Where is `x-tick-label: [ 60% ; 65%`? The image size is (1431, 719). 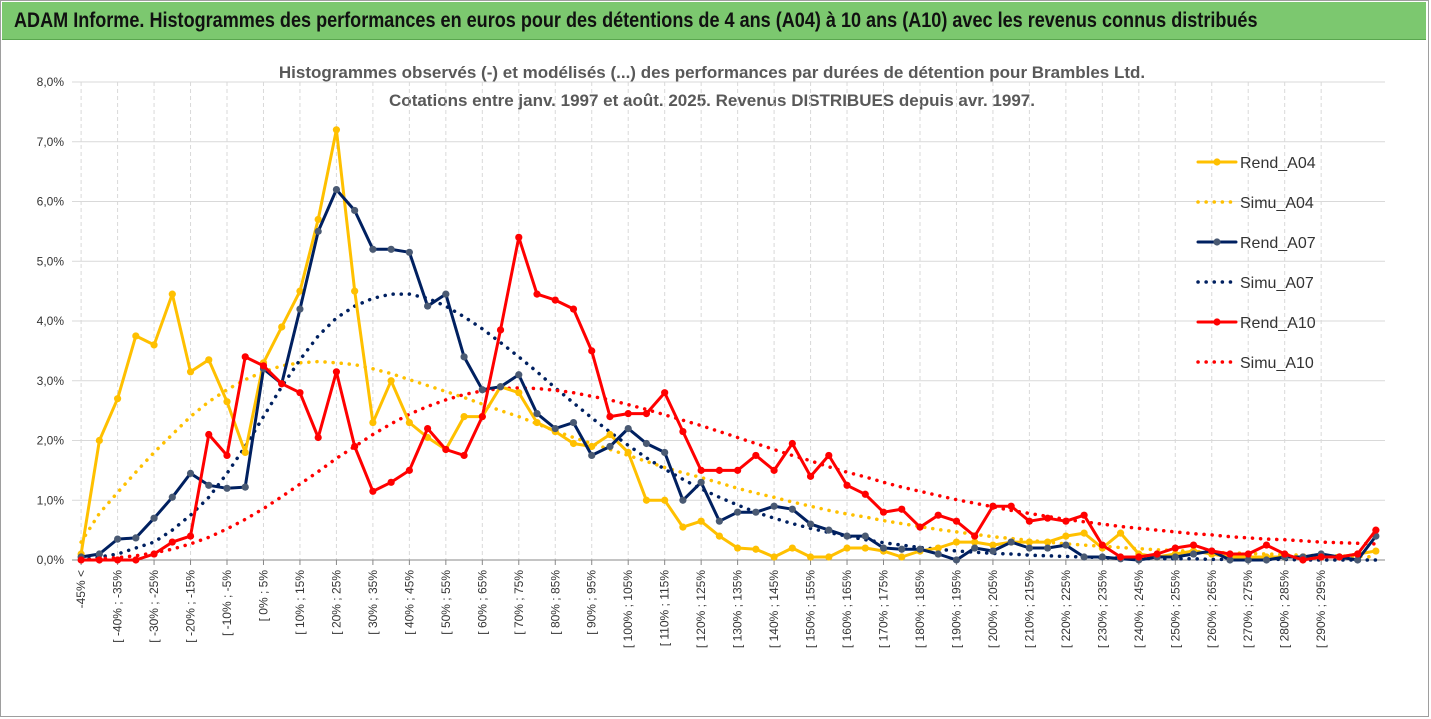
x-tick-label: [ 60% ; 65% is located at coordinates (482, 602).